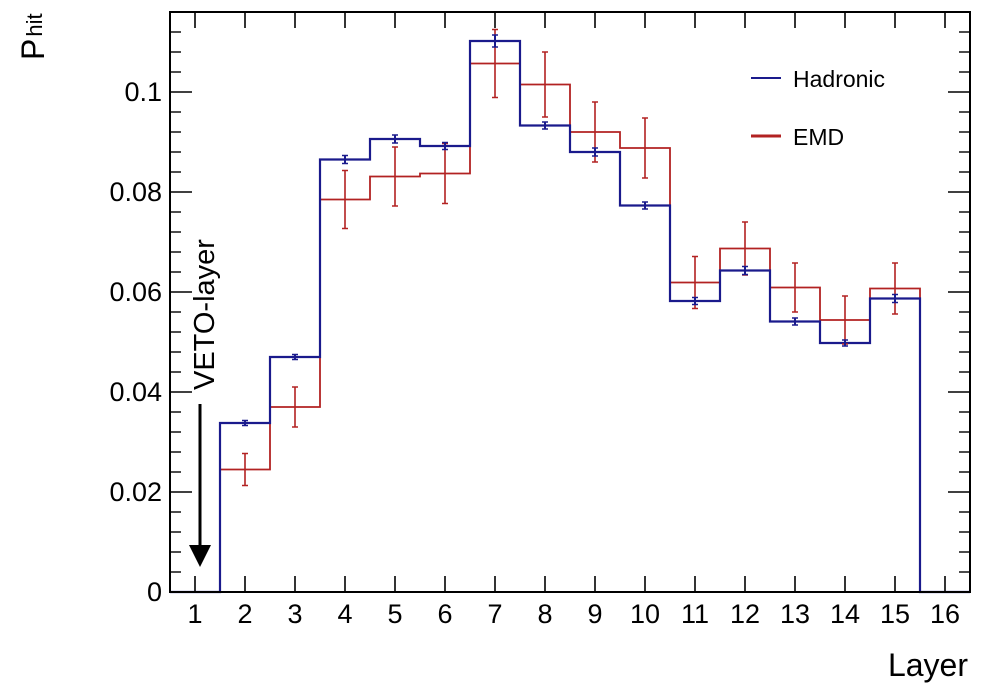 The height and width of the screenshot is (694, 982). What do you see at coordinates (494, 614) in the screenshot?
I see `x-tick-label-7: 7` at bounding box center [494, 614].